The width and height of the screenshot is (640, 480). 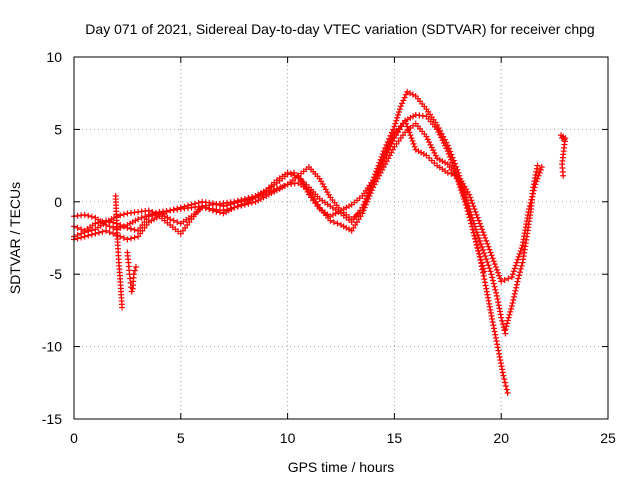 What do you see at coordinates (15, 238) in the screenshot?
I see `y-axis-label: SDTVAR / TECUs` at bounding box center [15, 238].